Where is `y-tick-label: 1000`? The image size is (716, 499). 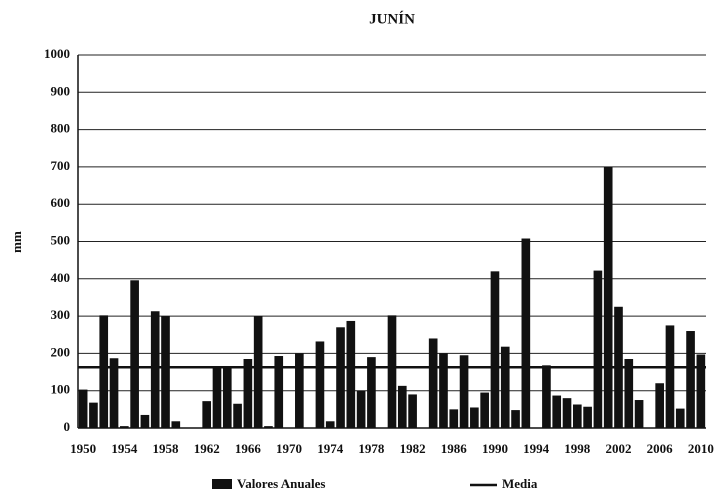 y-tick-label: 1000 is located at coordinates (57, 53).